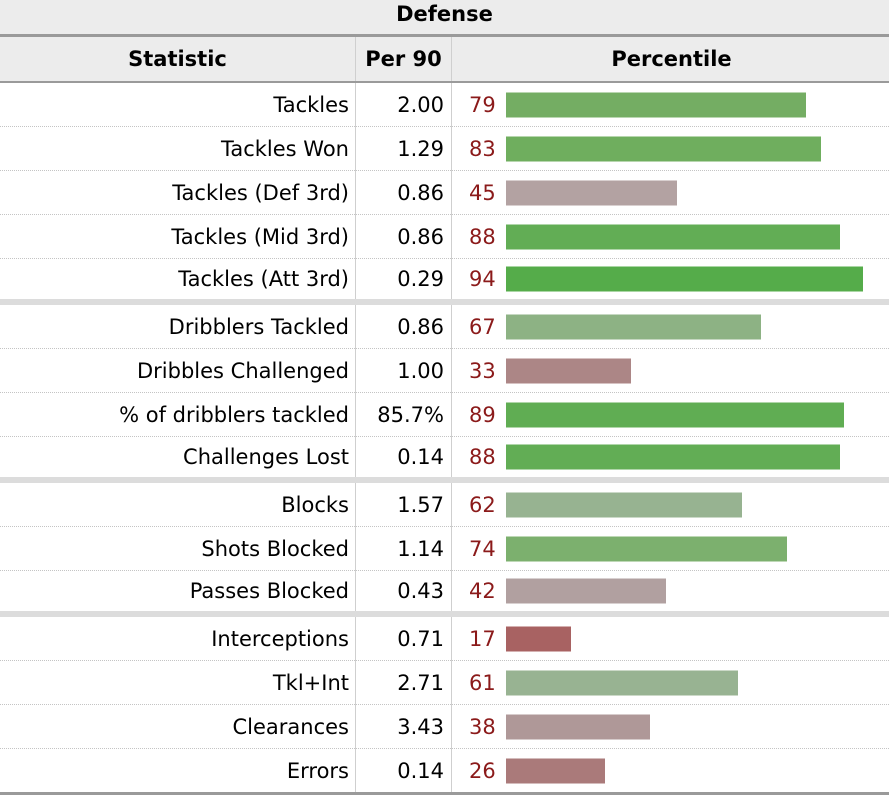 The height and width of the screenshot is (812, 889). What do you see at coordinates (444, 18) in the screenshot?
I see `table-caption: Defense` at bounding box center [444, 18].